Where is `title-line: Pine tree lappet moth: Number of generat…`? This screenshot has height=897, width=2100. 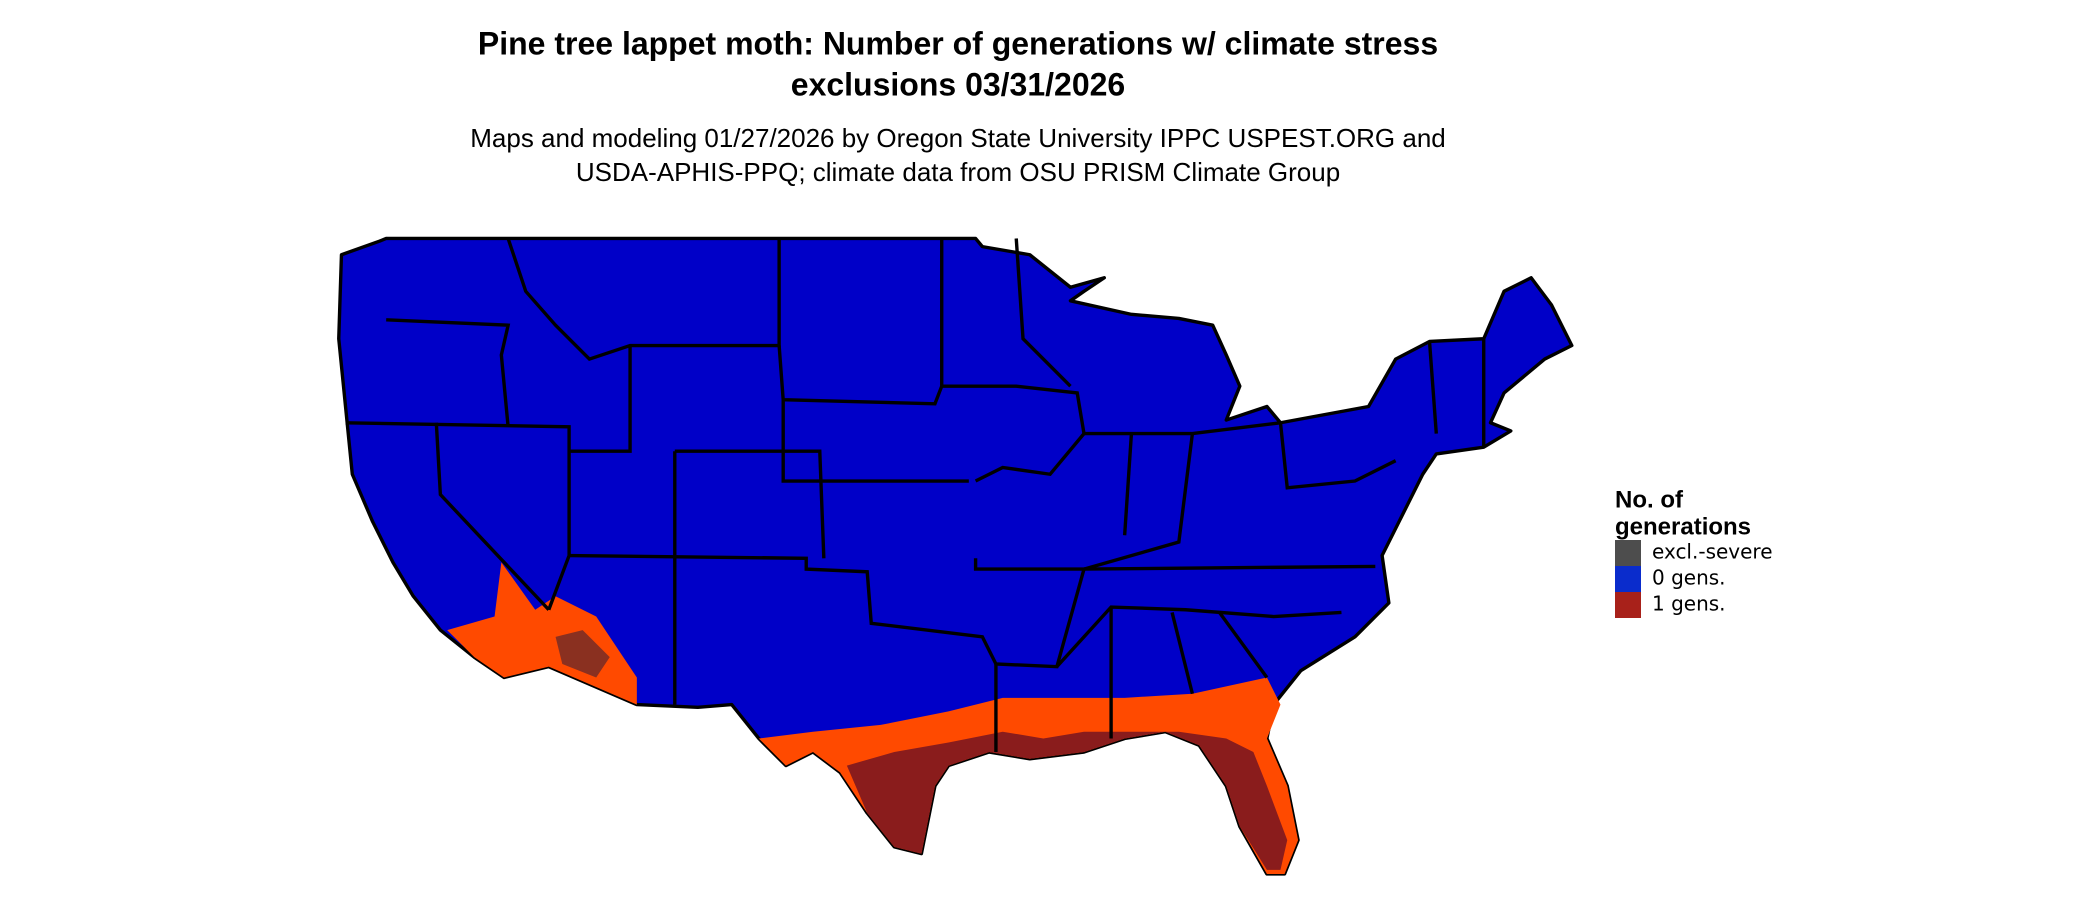
title-line: Pine tree lappet moth: Number of generat… is located at coordinates (958, 43).